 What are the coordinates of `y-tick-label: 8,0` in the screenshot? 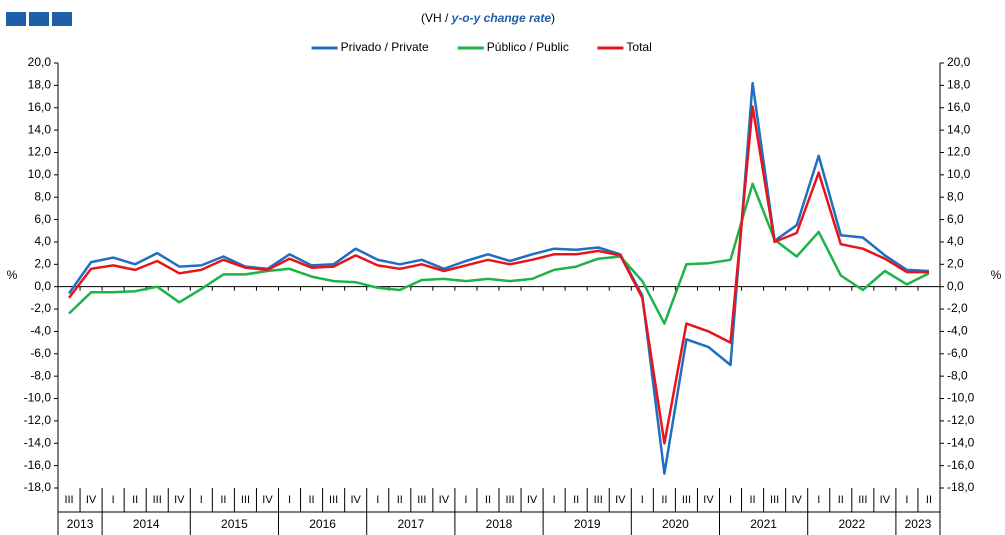 It's located at (42, 196).